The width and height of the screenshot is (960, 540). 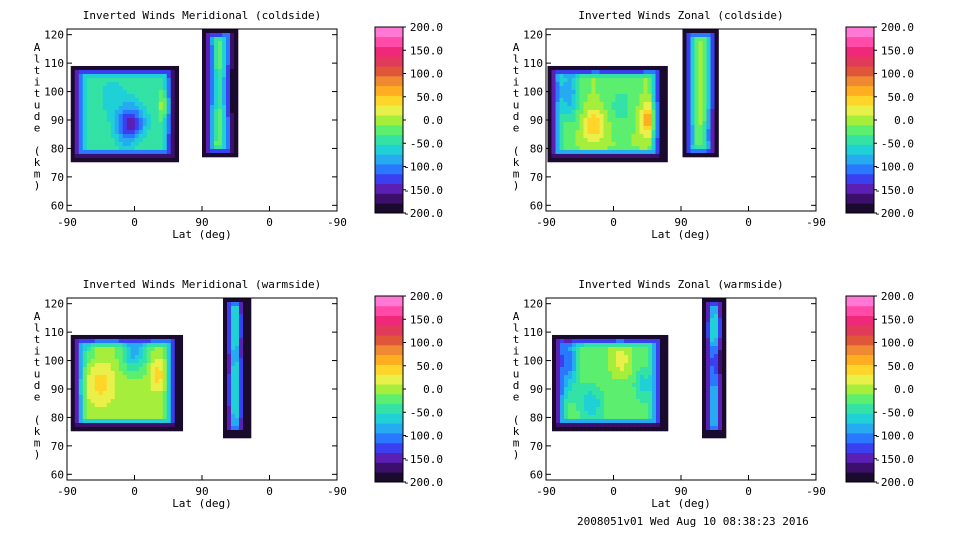 What do you see at coordinates (897, 143) in the screenshot?
I see `colorbar-label: -50.0` at bounding box center [897, 143].